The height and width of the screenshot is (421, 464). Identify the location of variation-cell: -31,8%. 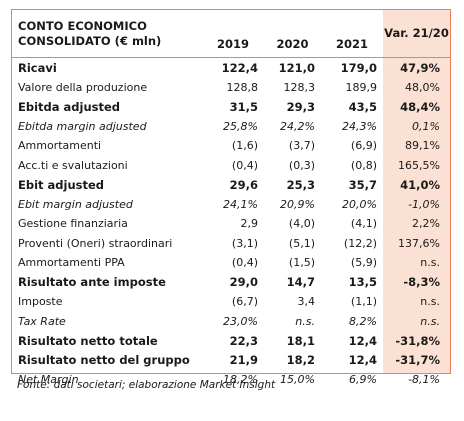
(417, 340).